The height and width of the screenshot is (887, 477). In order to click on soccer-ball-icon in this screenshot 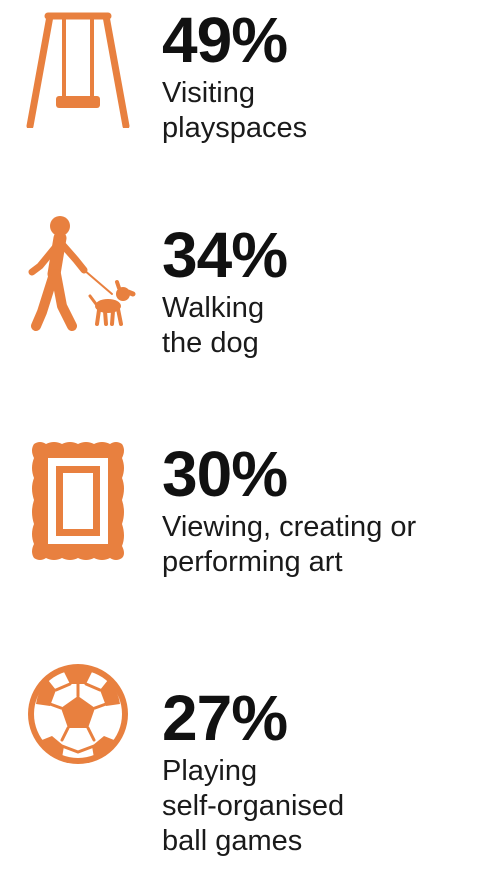, I will do `click(84, 714)`.